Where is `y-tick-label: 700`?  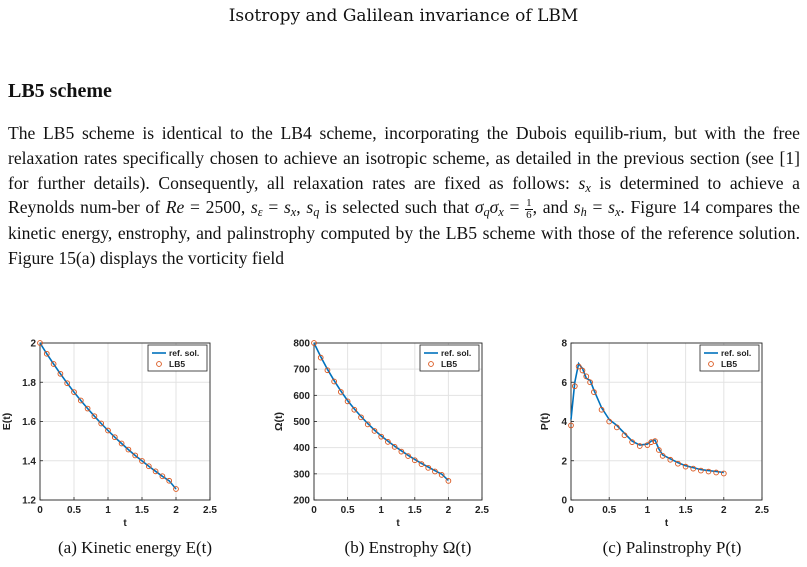 y-tick-label: 700 is located at coordinates (301, 370).